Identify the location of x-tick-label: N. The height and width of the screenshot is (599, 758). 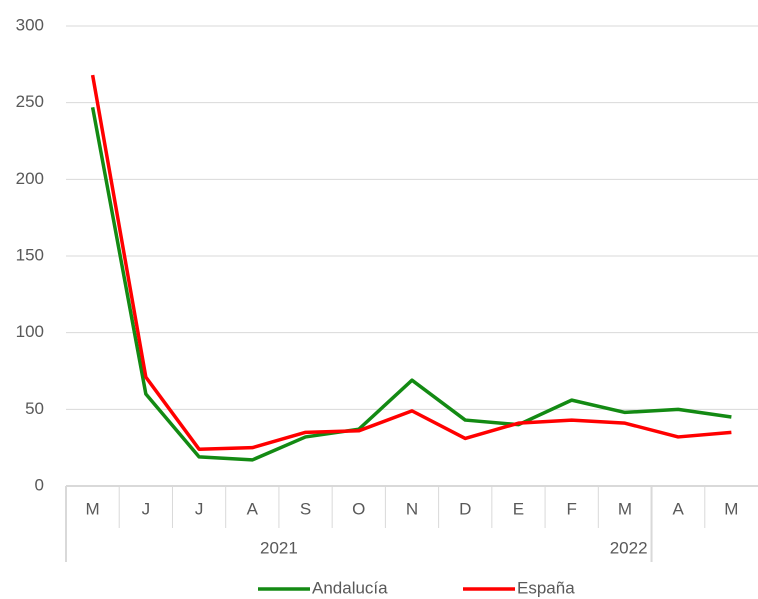
(412, 508).